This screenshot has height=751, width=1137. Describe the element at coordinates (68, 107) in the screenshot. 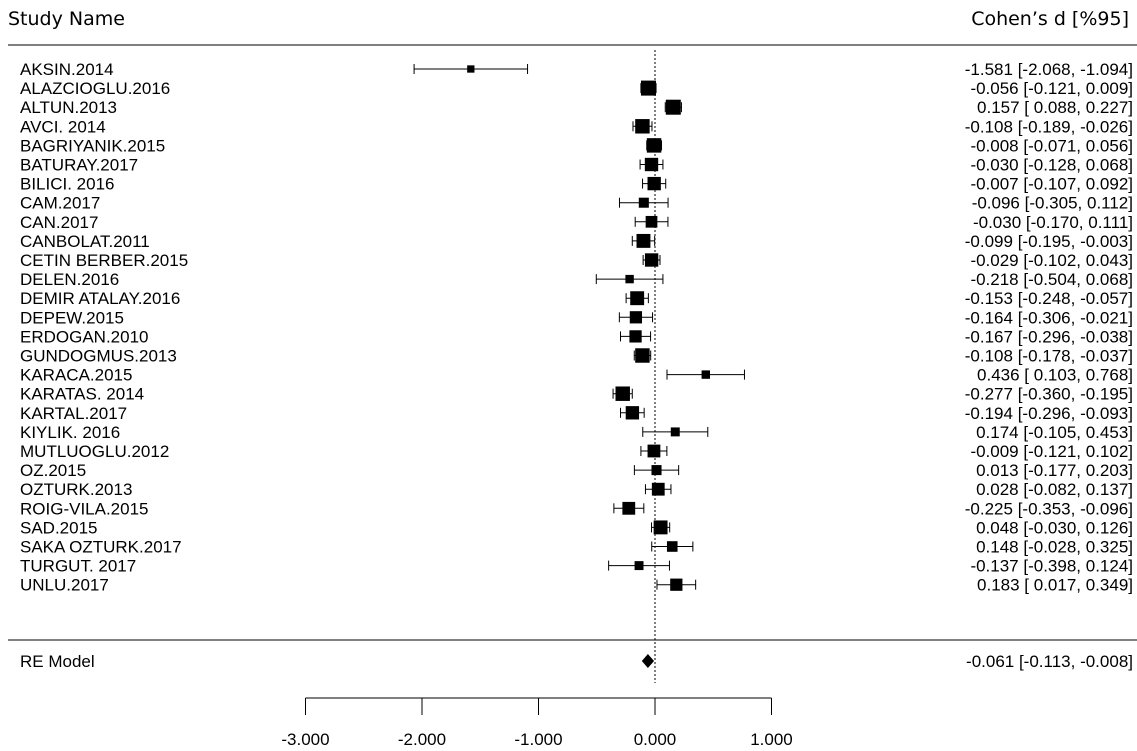

I see `study-label: ALTUN.2013` at that location.